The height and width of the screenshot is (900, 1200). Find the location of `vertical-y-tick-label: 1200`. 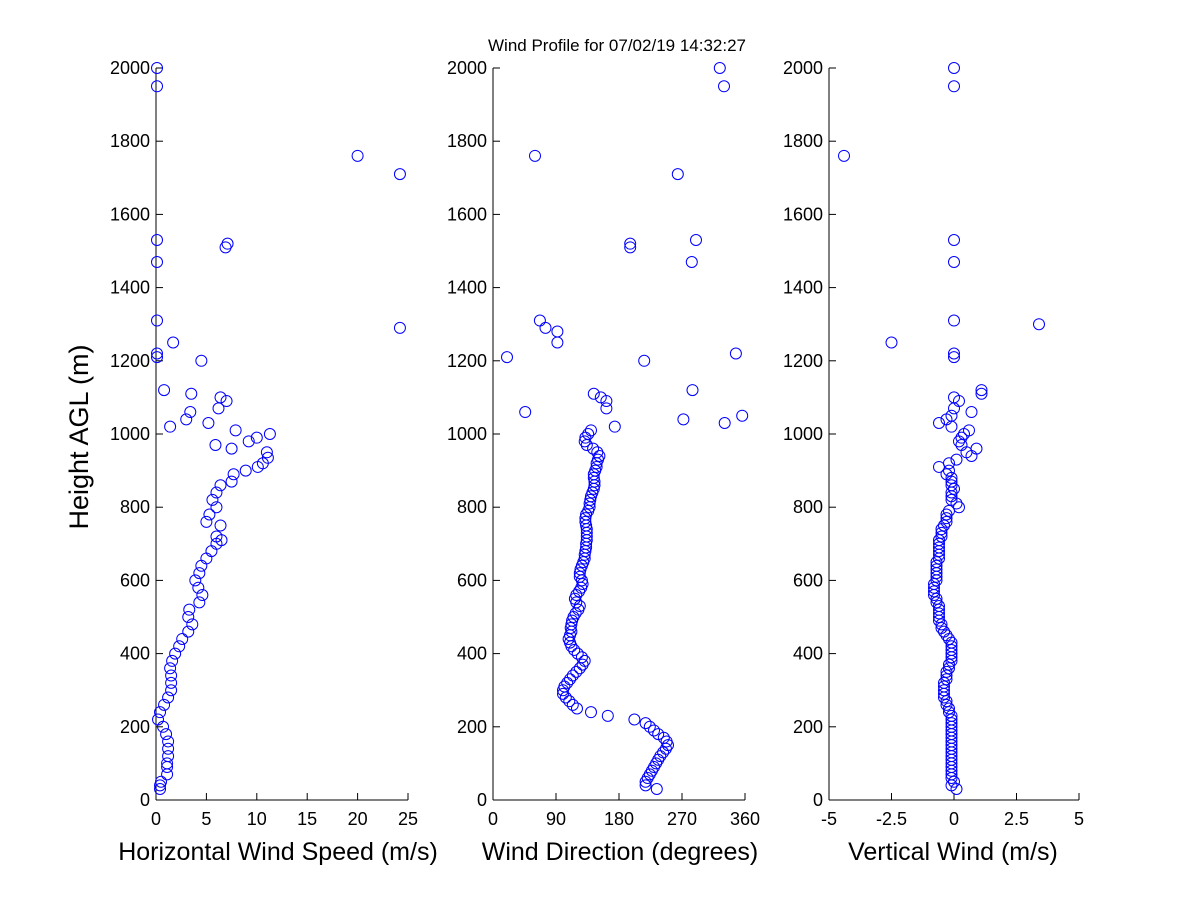

vertical-y-tick-label: 1200 is located at coordinates (803, 361).